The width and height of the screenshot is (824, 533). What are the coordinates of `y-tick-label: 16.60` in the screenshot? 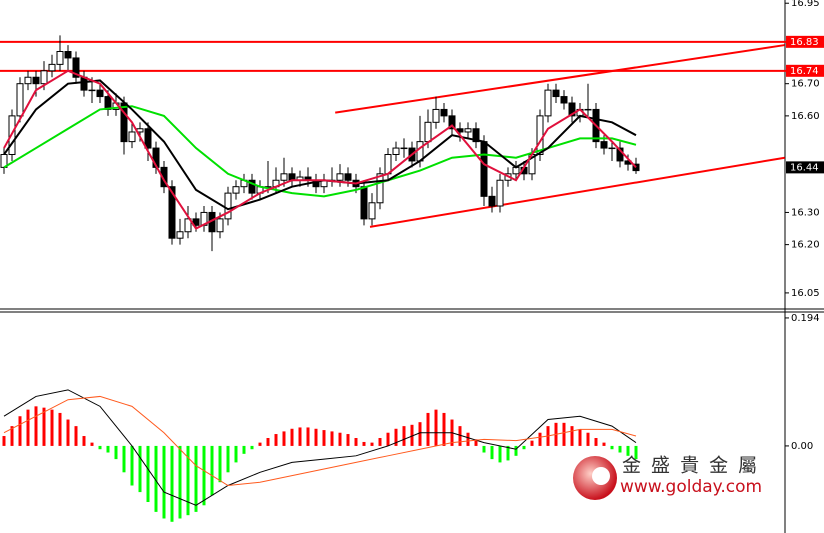 It's located at (805, 116).